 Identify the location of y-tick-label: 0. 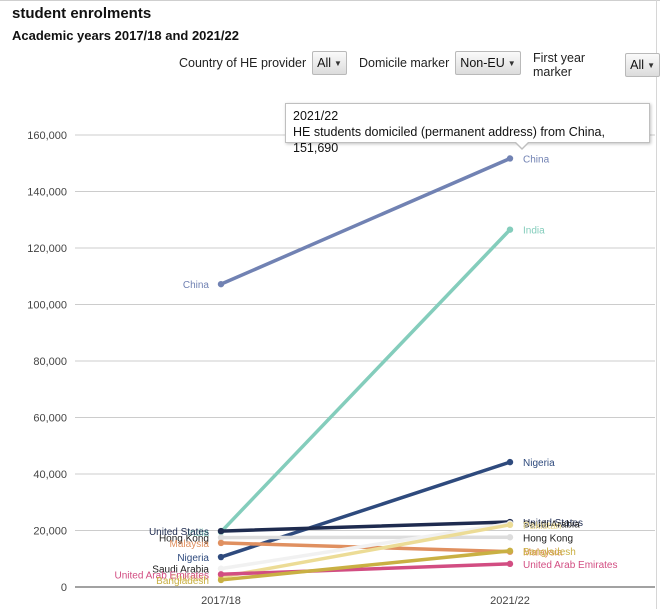
(64, 588).